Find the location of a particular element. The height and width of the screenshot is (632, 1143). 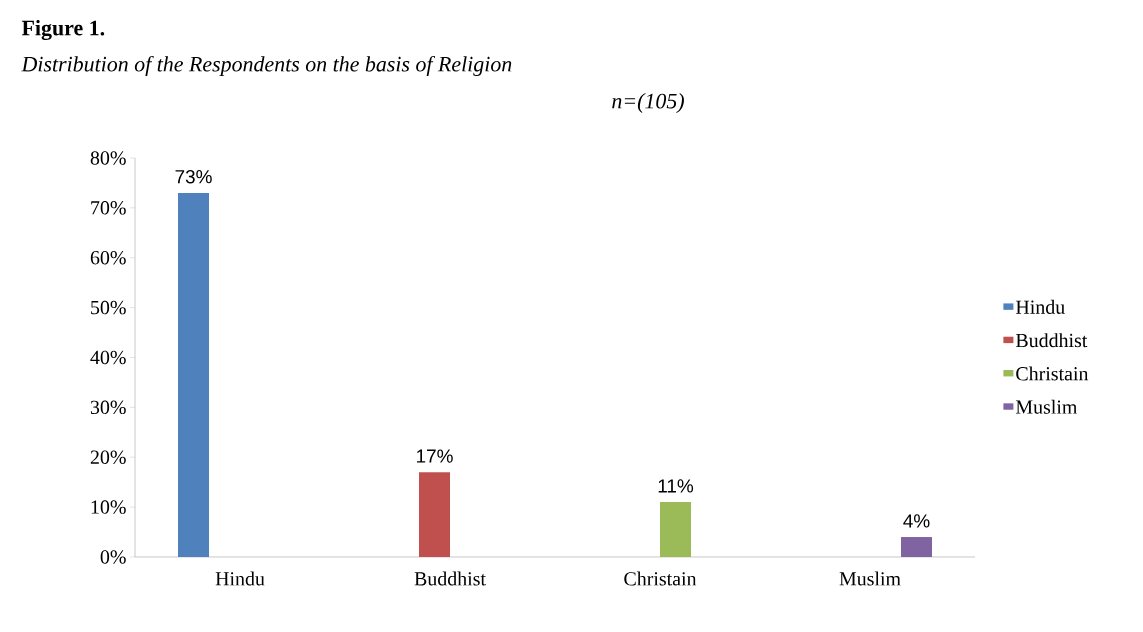

y-tick-label: 60% is located at coordinates (108, 257).